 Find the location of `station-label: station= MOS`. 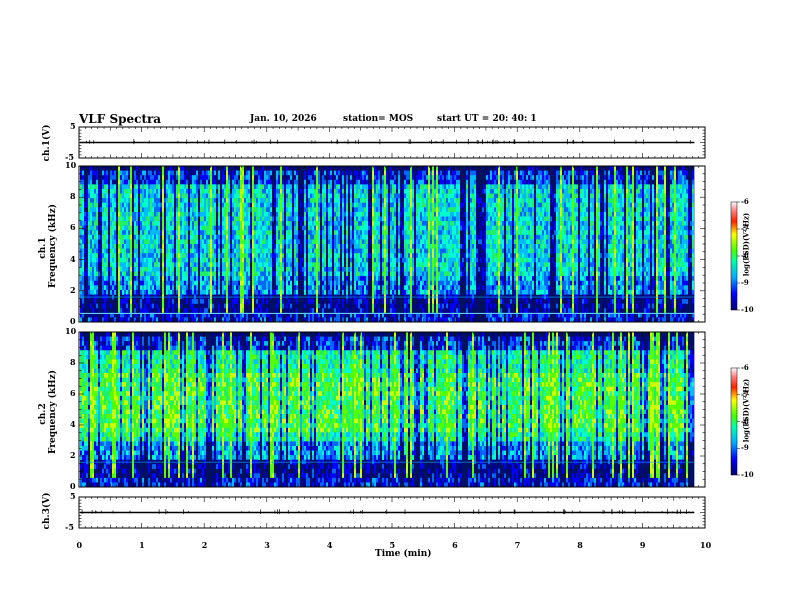

station-label: station= MOS is located at coordinates (378, 119).